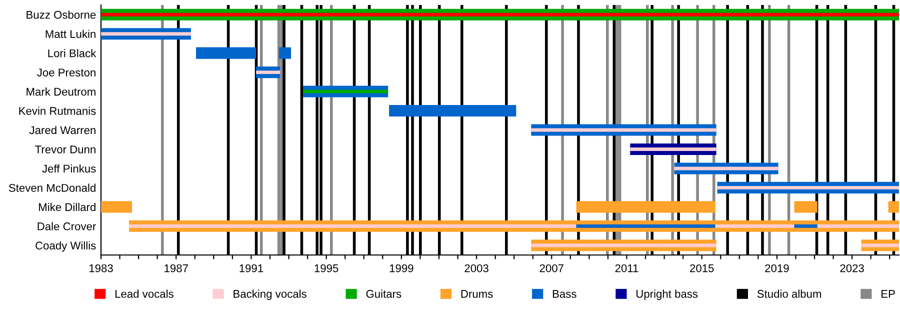 The height and width of the screenshot is (310, 900). I want to click on y-tick-label: Trevor Dunn, so click(65, 150).